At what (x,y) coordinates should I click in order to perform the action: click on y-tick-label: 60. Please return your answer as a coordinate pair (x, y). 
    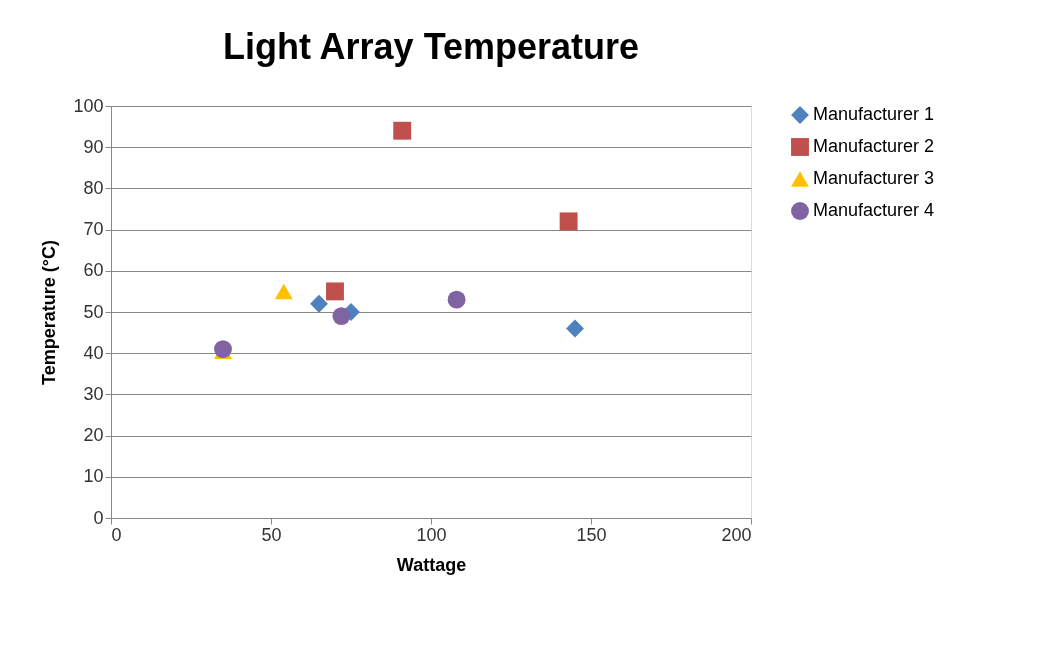
    Looking at the image, I should click on (93, 270).